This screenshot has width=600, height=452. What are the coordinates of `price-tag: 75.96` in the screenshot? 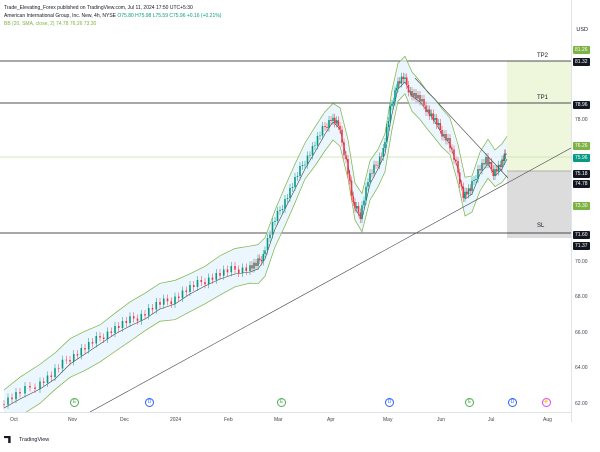 It's located at (581, 158).